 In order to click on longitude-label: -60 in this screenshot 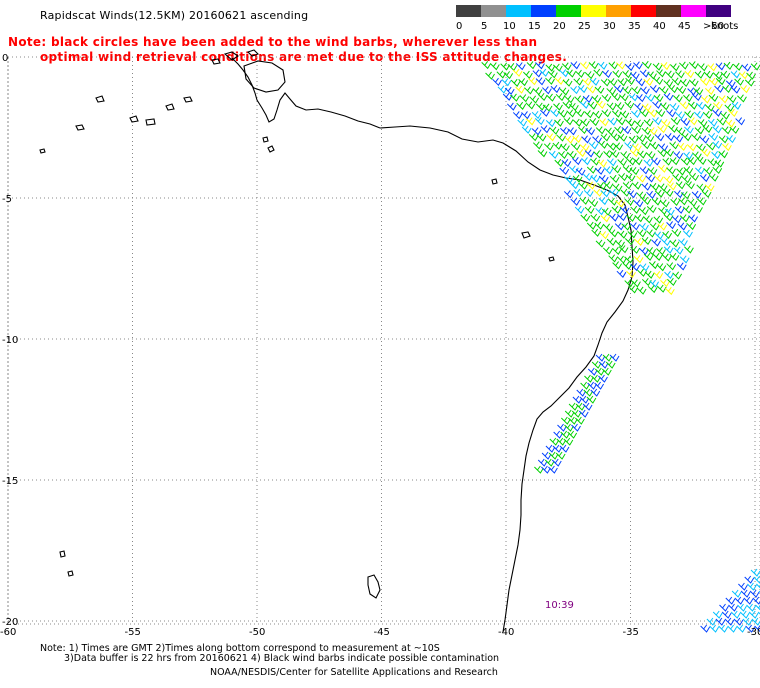, I will do `click(8, 632)`.